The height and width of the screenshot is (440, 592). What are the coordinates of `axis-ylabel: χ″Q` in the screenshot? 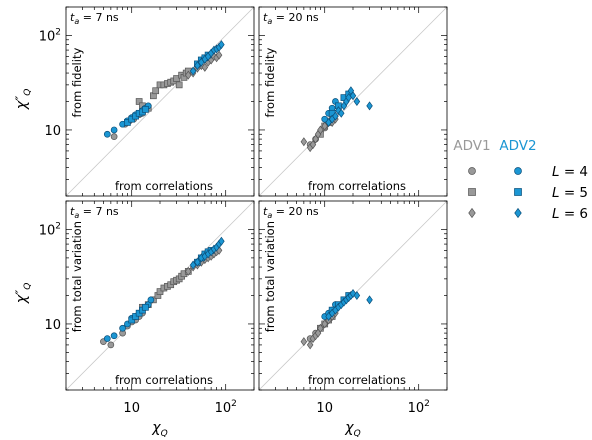 It's located at (23, 100).